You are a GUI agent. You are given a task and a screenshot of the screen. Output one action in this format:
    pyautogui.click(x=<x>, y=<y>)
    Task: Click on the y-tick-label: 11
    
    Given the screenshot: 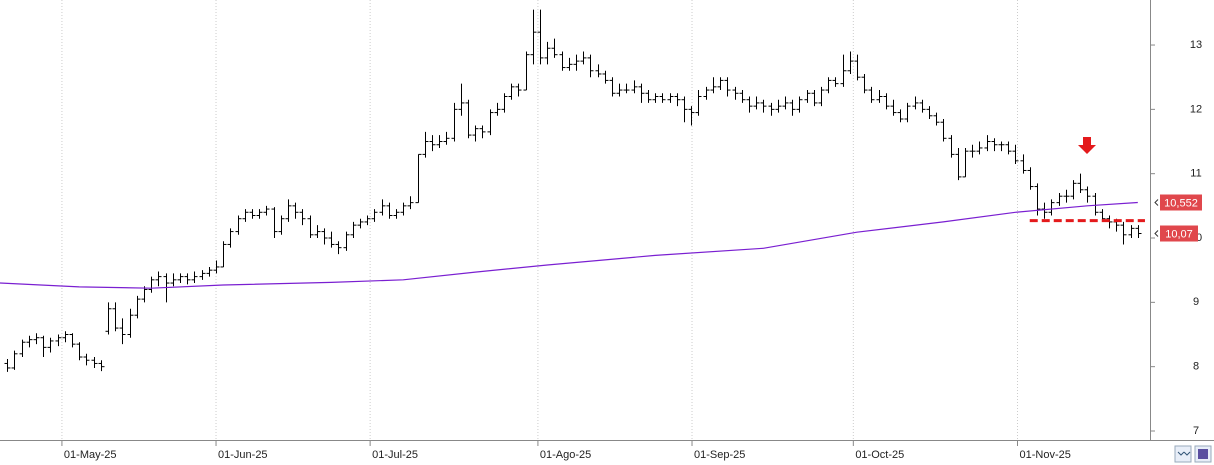 What is the action you would take?
    pyautogui.click(x=1195, y=174)
    